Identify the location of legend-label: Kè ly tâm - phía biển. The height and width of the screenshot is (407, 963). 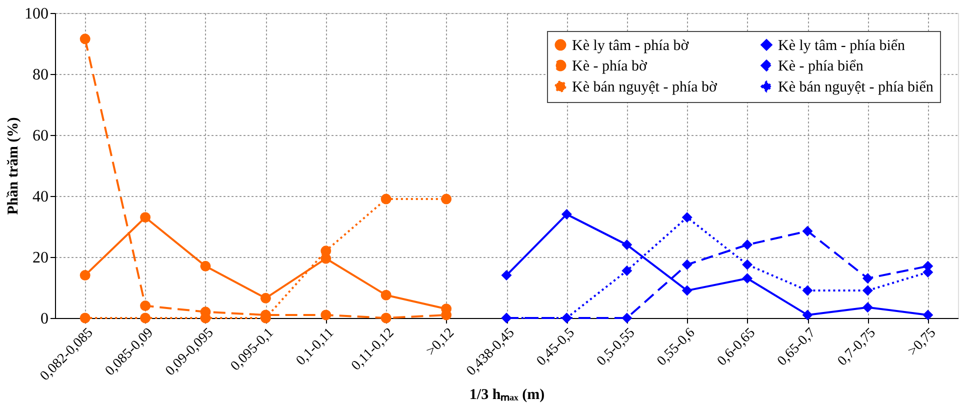
(842, 46).